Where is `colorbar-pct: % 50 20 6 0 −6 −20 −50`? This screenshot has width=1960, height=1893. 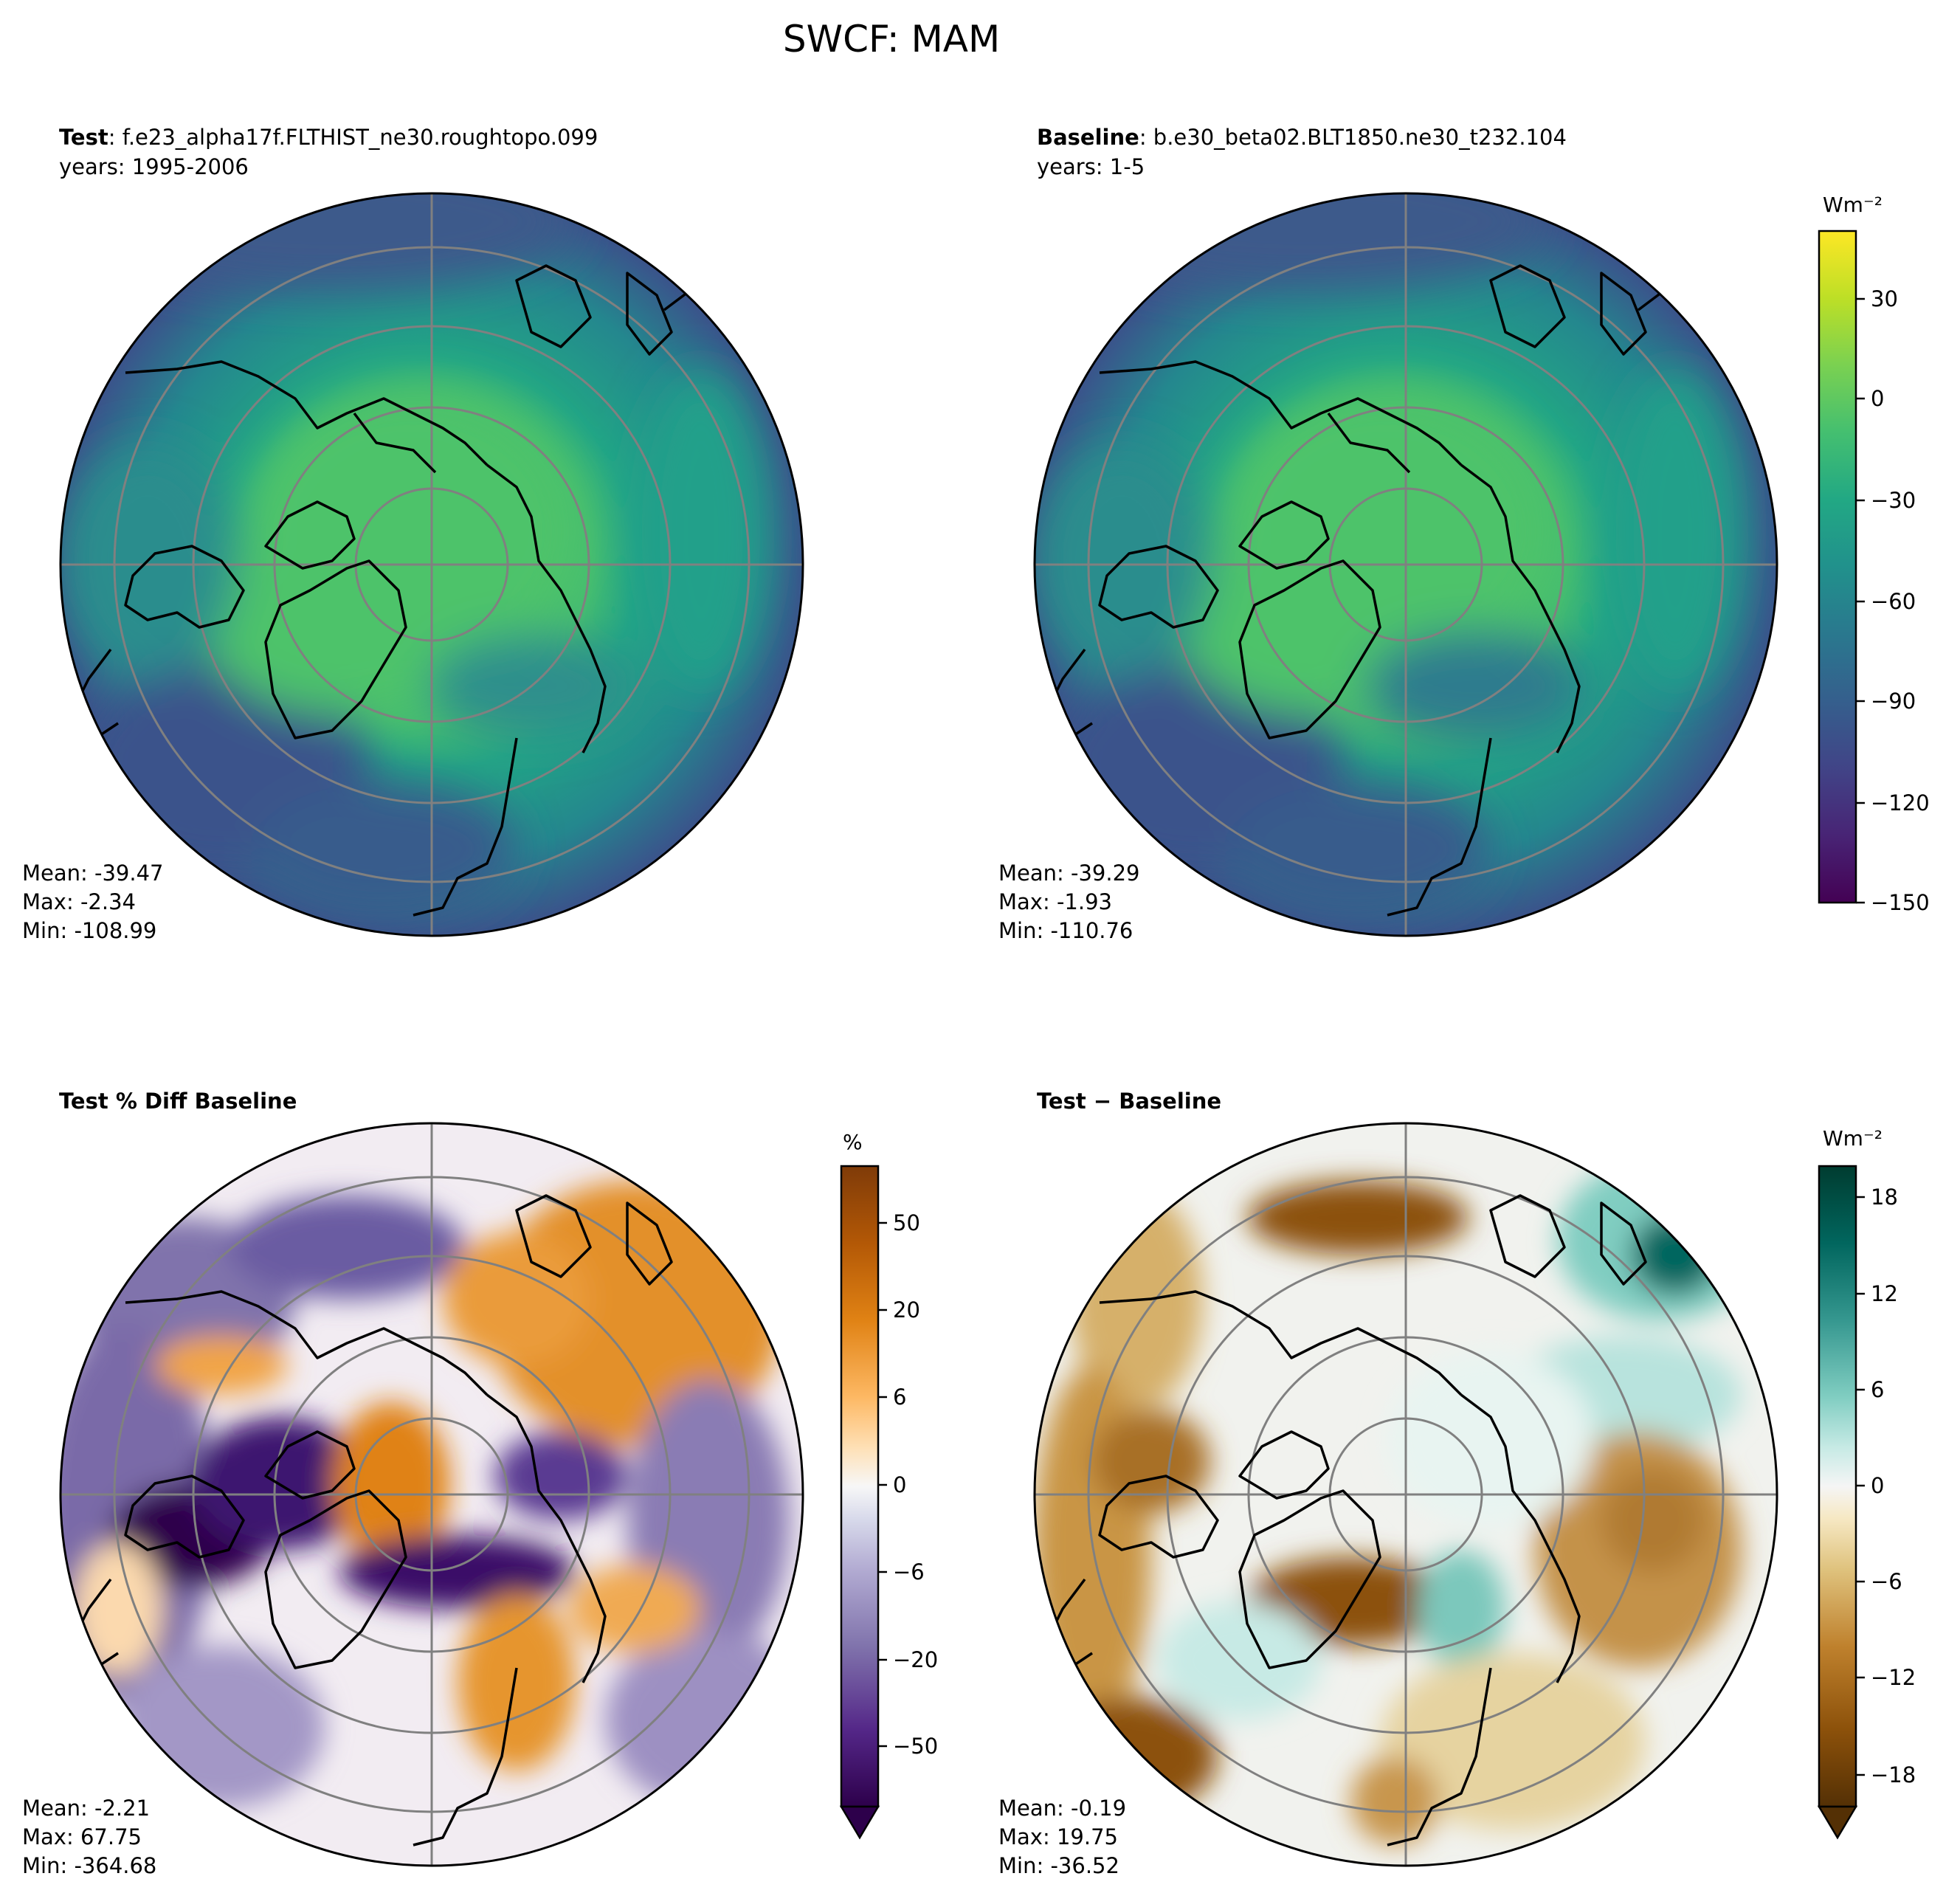
colorbar-pct: % 50 20 6 0 −6 −20 −50 is located at coordinates (888, 1485).